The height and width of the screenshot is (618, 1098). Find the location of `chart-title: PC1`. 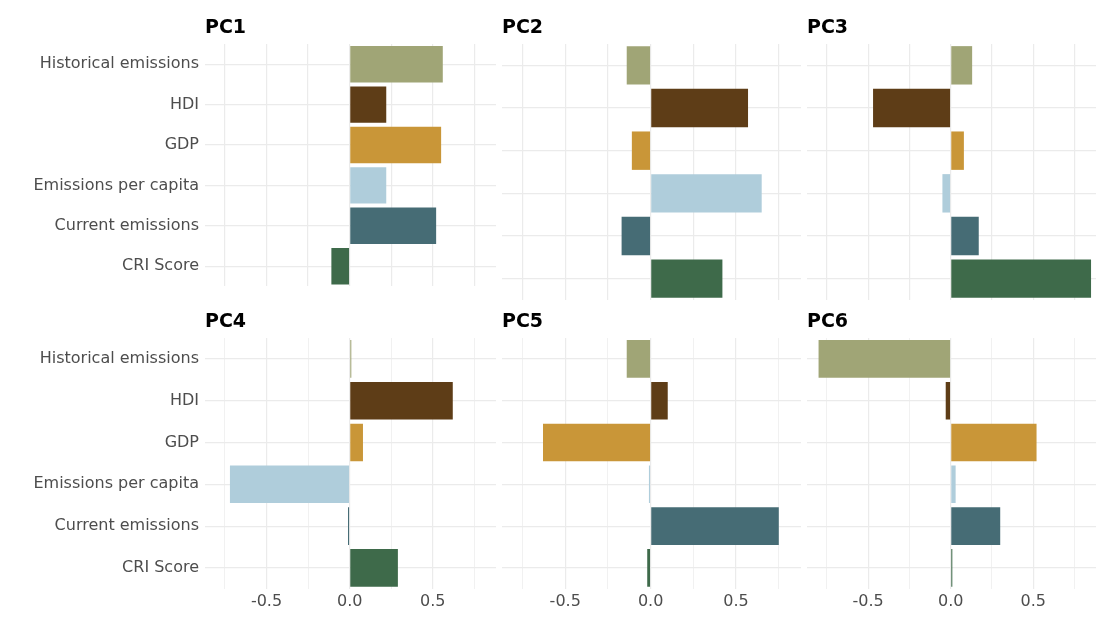

chart-title: PC1 is located at coordinates (226, 26).